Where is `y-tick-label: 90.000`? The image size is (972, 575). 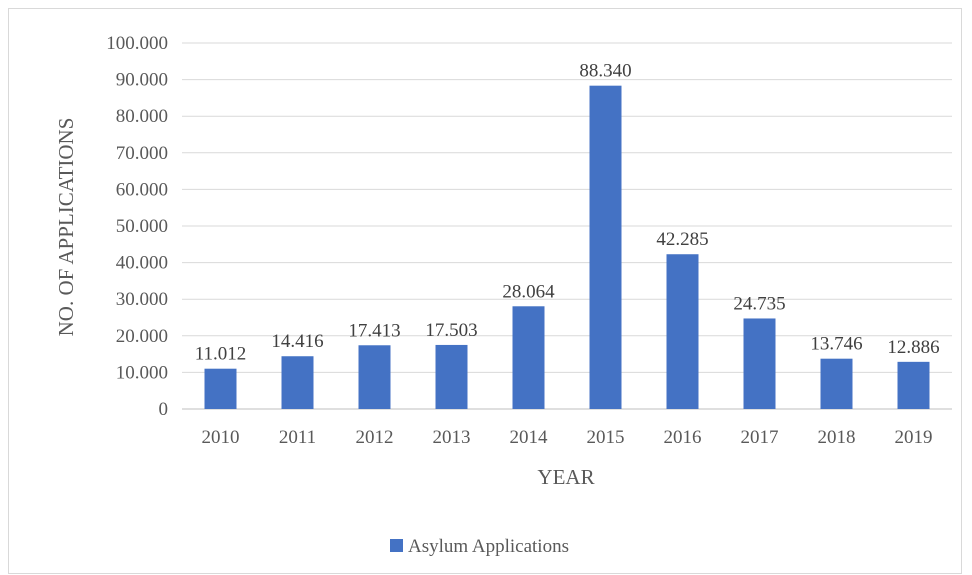
y-tick-label: 90.000 is located at coordinates (142, 80).